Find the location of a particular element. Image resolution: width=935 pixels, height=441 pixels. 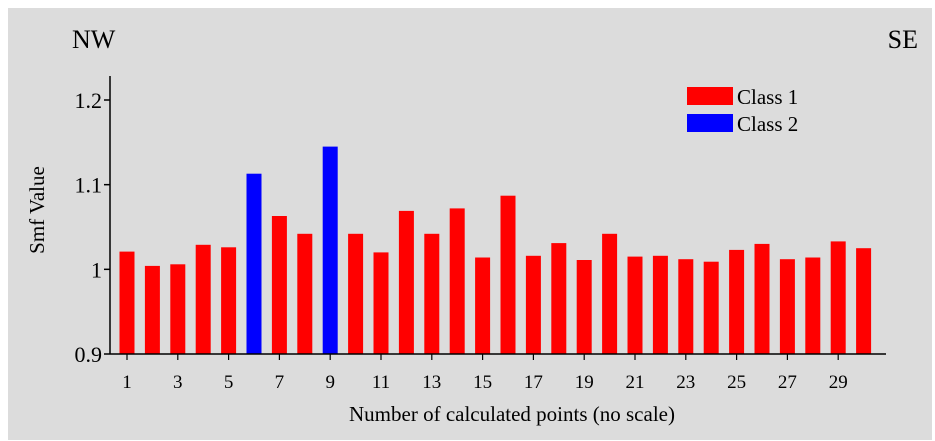

x-tick-label: 13 is located at coordinates (431, 382).